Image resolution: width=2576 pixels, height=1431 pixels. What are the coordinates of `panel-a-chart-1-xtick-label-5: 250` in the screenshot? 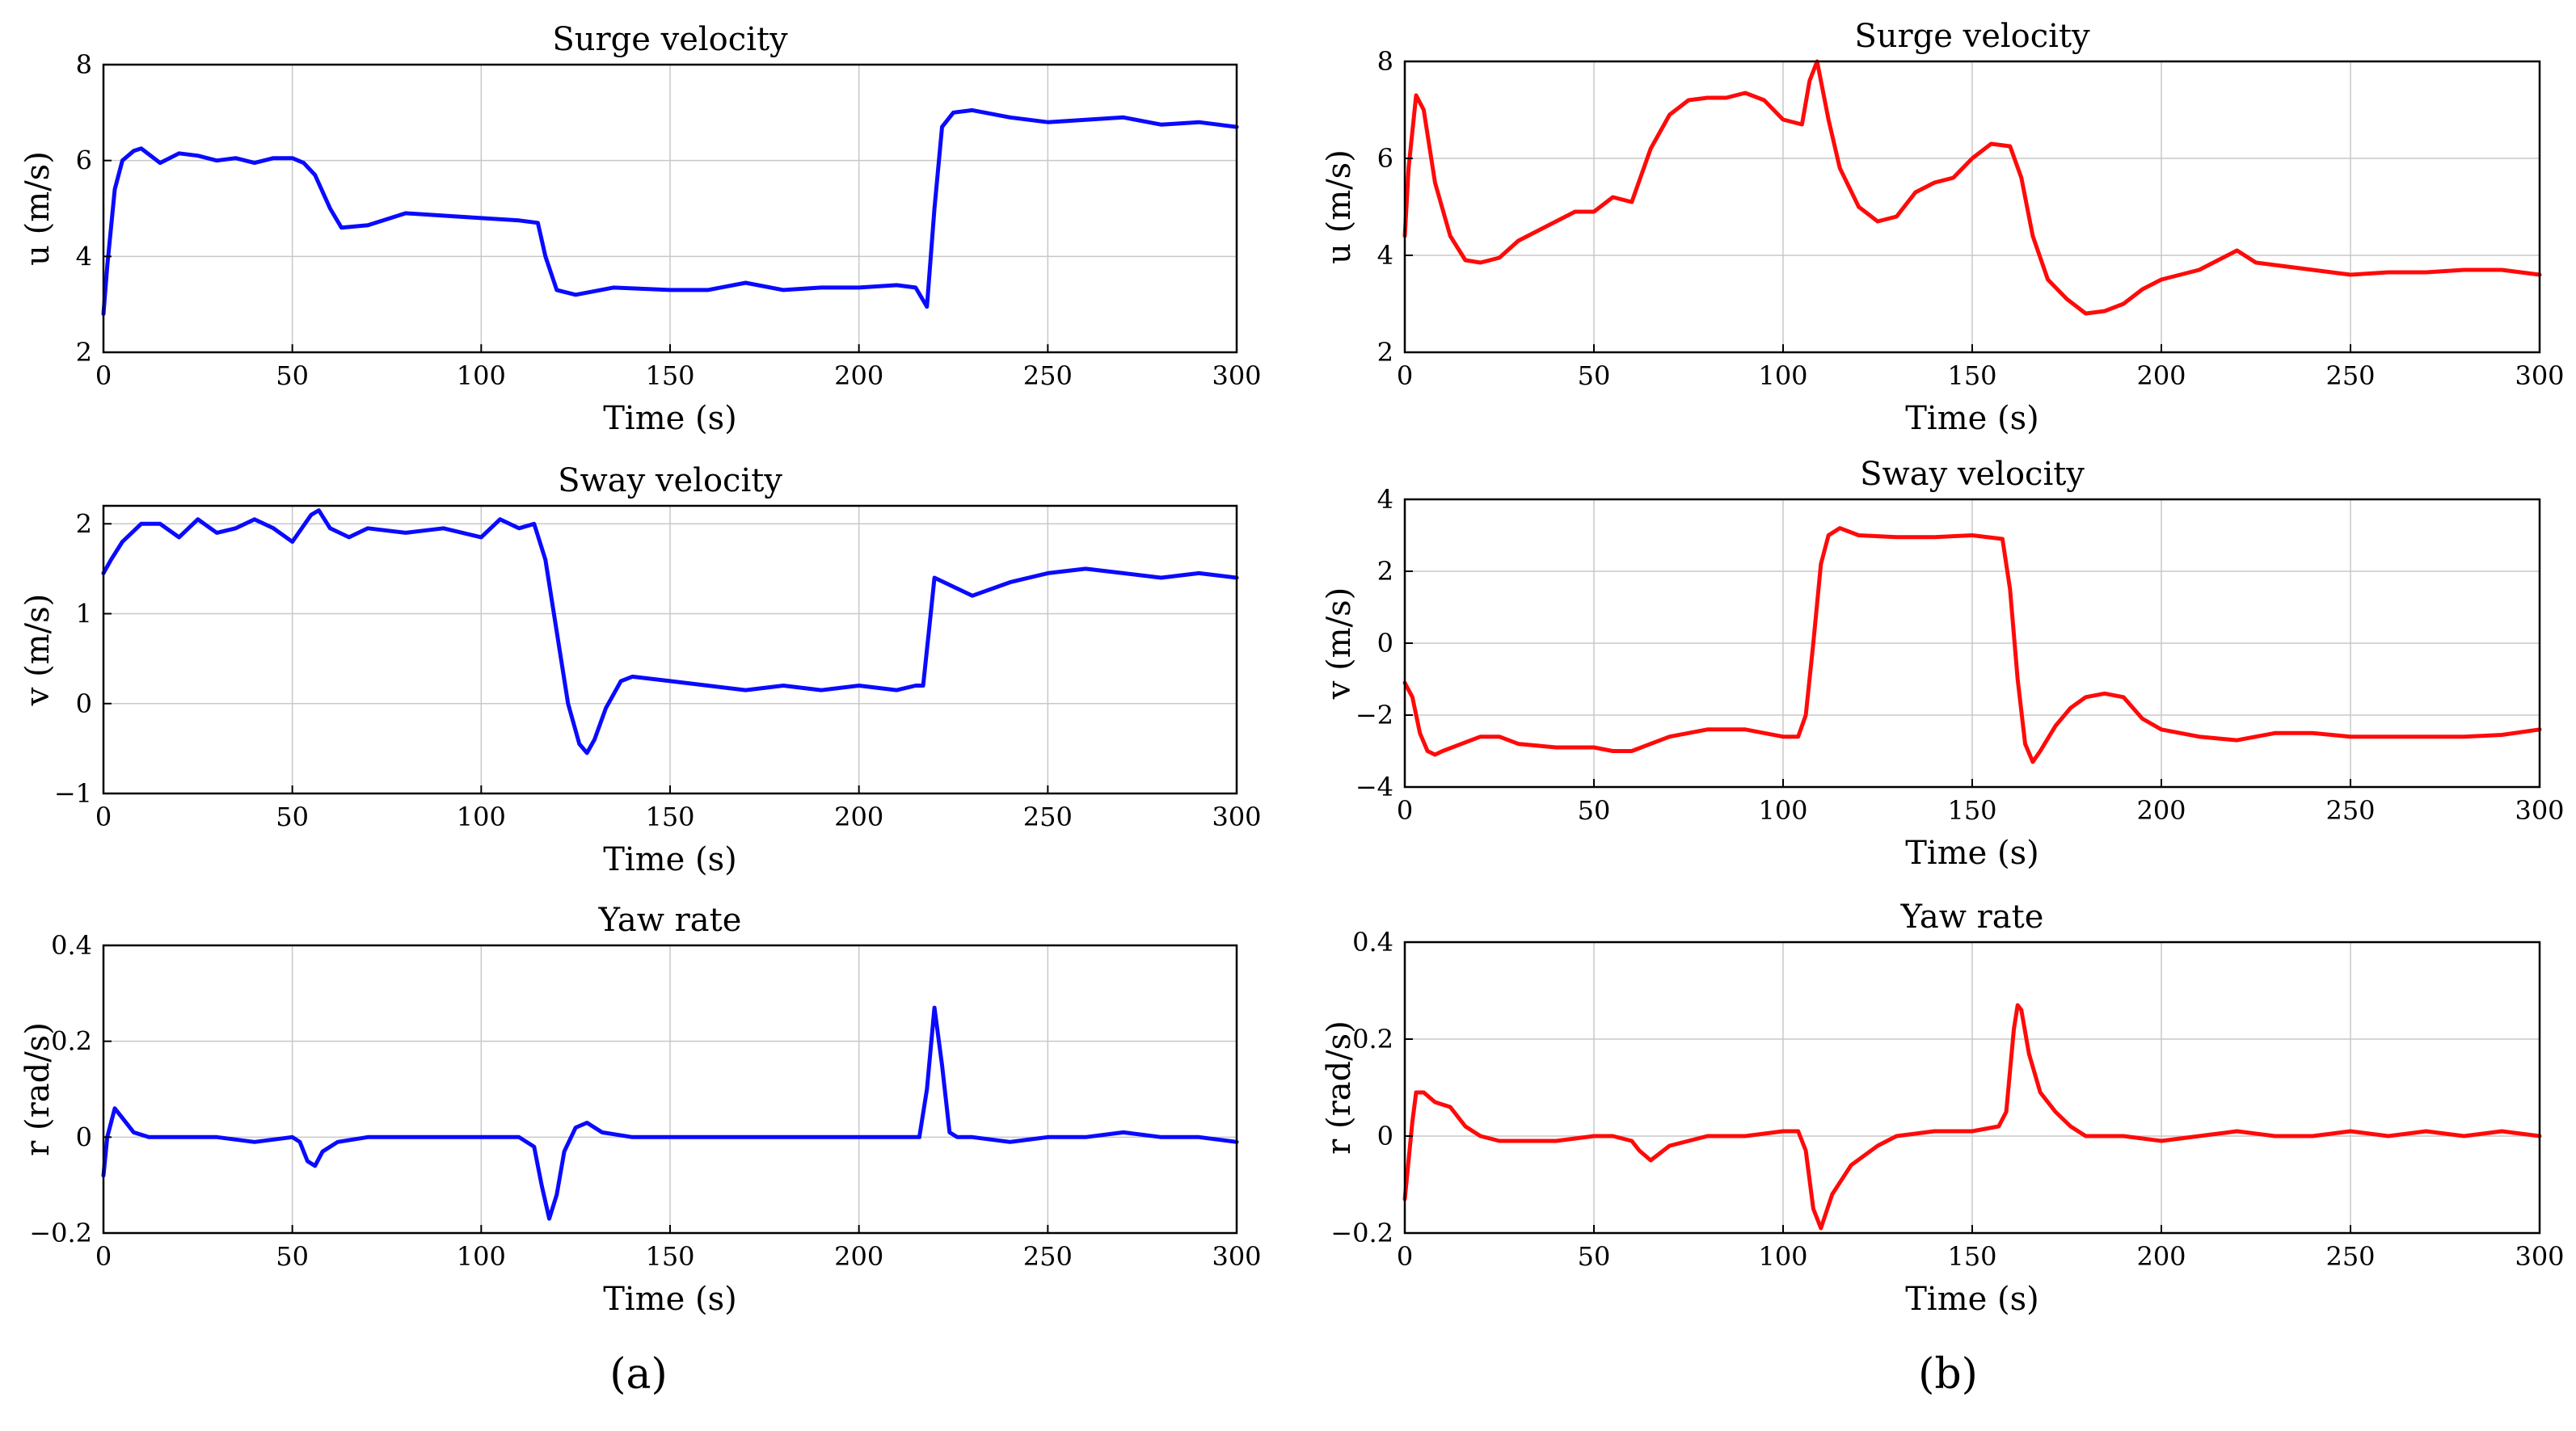 It's located at (1048, 375).